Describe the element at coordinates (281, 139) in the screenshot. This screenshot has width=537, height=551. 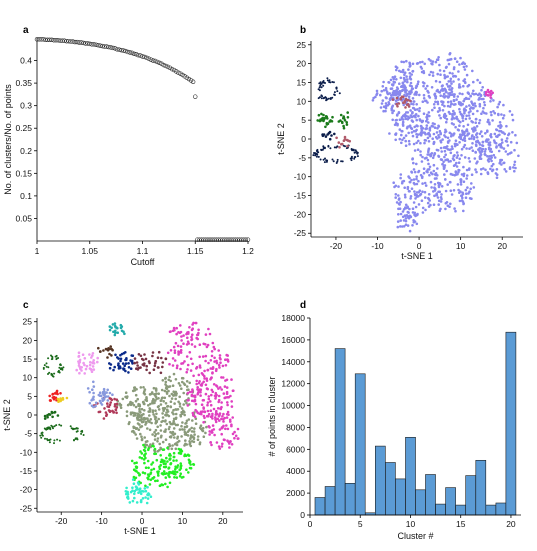
I see `y-axis-label: t-SNE 2` at that location.